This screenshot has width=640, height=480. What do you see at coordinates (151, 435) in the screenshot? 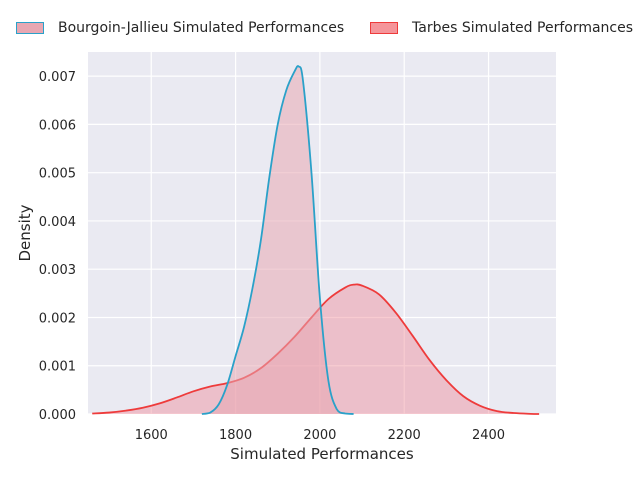
I see `x-tick-label: 1600` at bounding box center [151, 435].